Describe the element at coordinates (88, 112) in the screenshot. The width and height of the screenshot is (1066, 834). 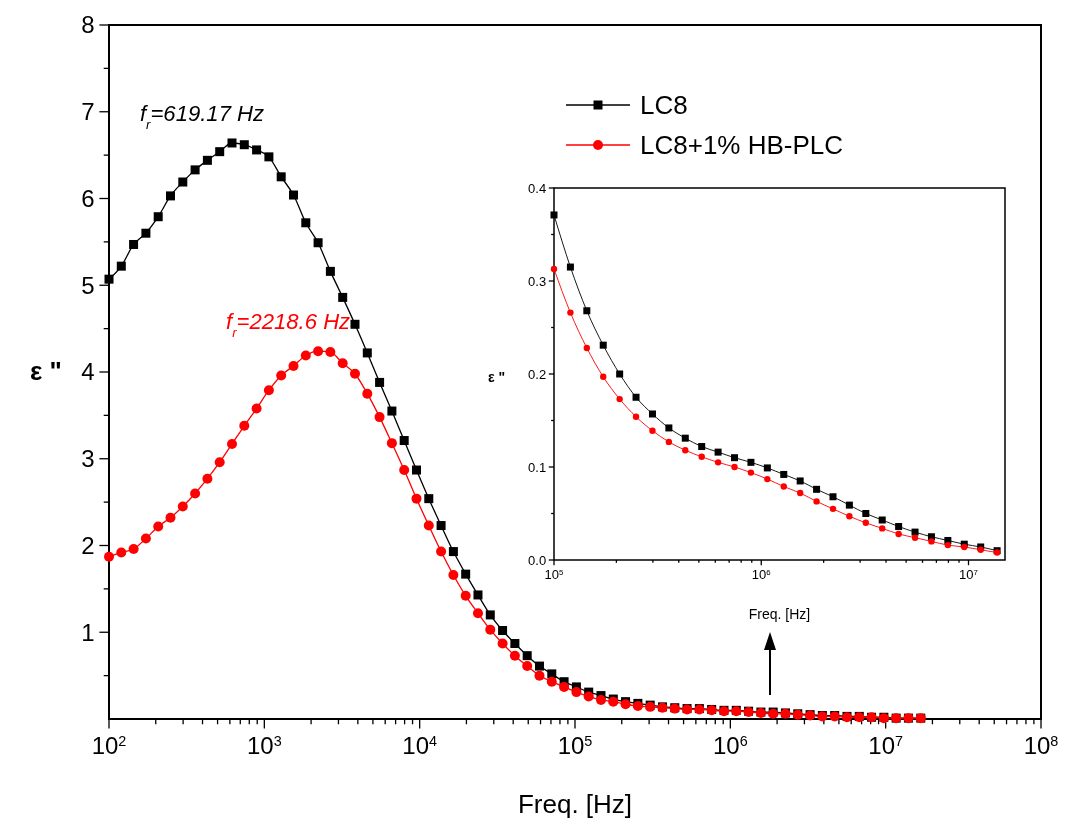
I see `y-tick-label: 7` at that location.